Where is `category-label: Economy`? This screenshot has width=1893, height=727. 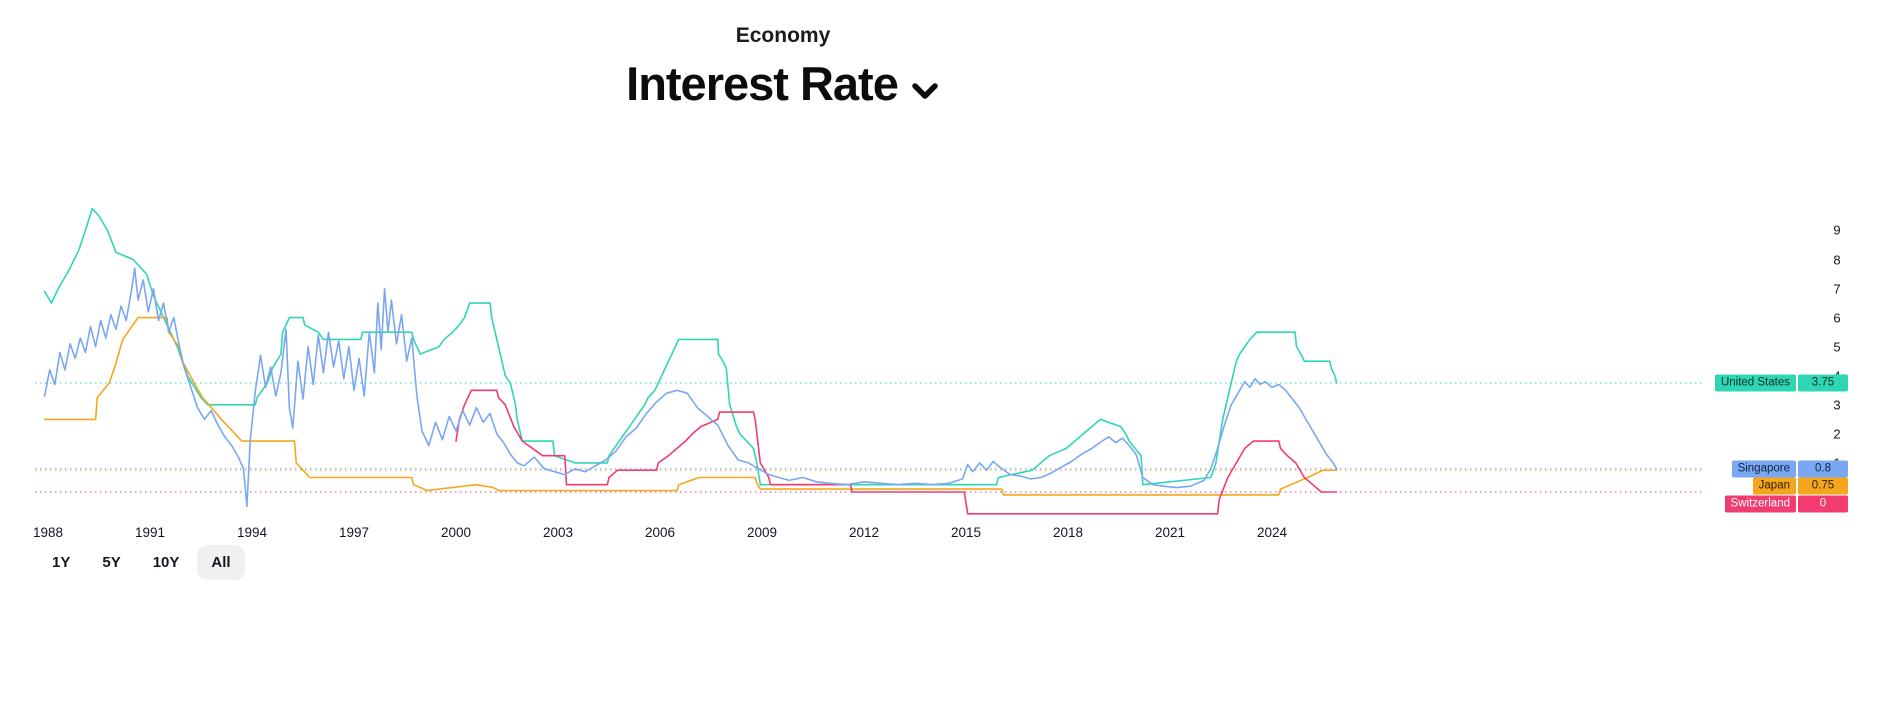 category-label: Economy is located at coordinates (783, 35).